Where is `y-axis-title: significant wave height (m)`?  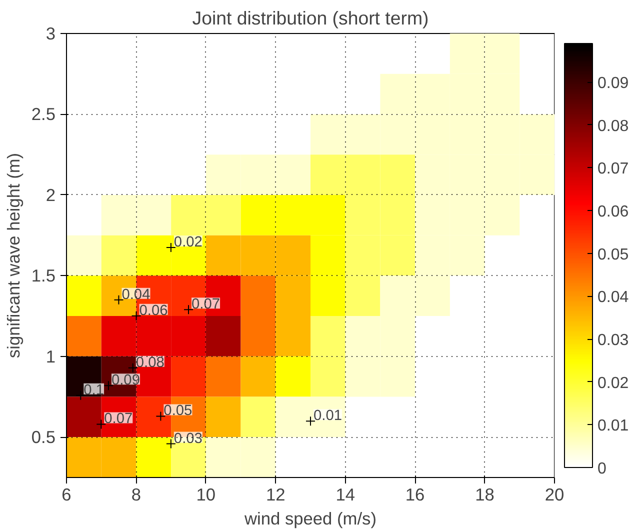 y-axis-title: significant wave height (m) is located at coordinates (13, 255).